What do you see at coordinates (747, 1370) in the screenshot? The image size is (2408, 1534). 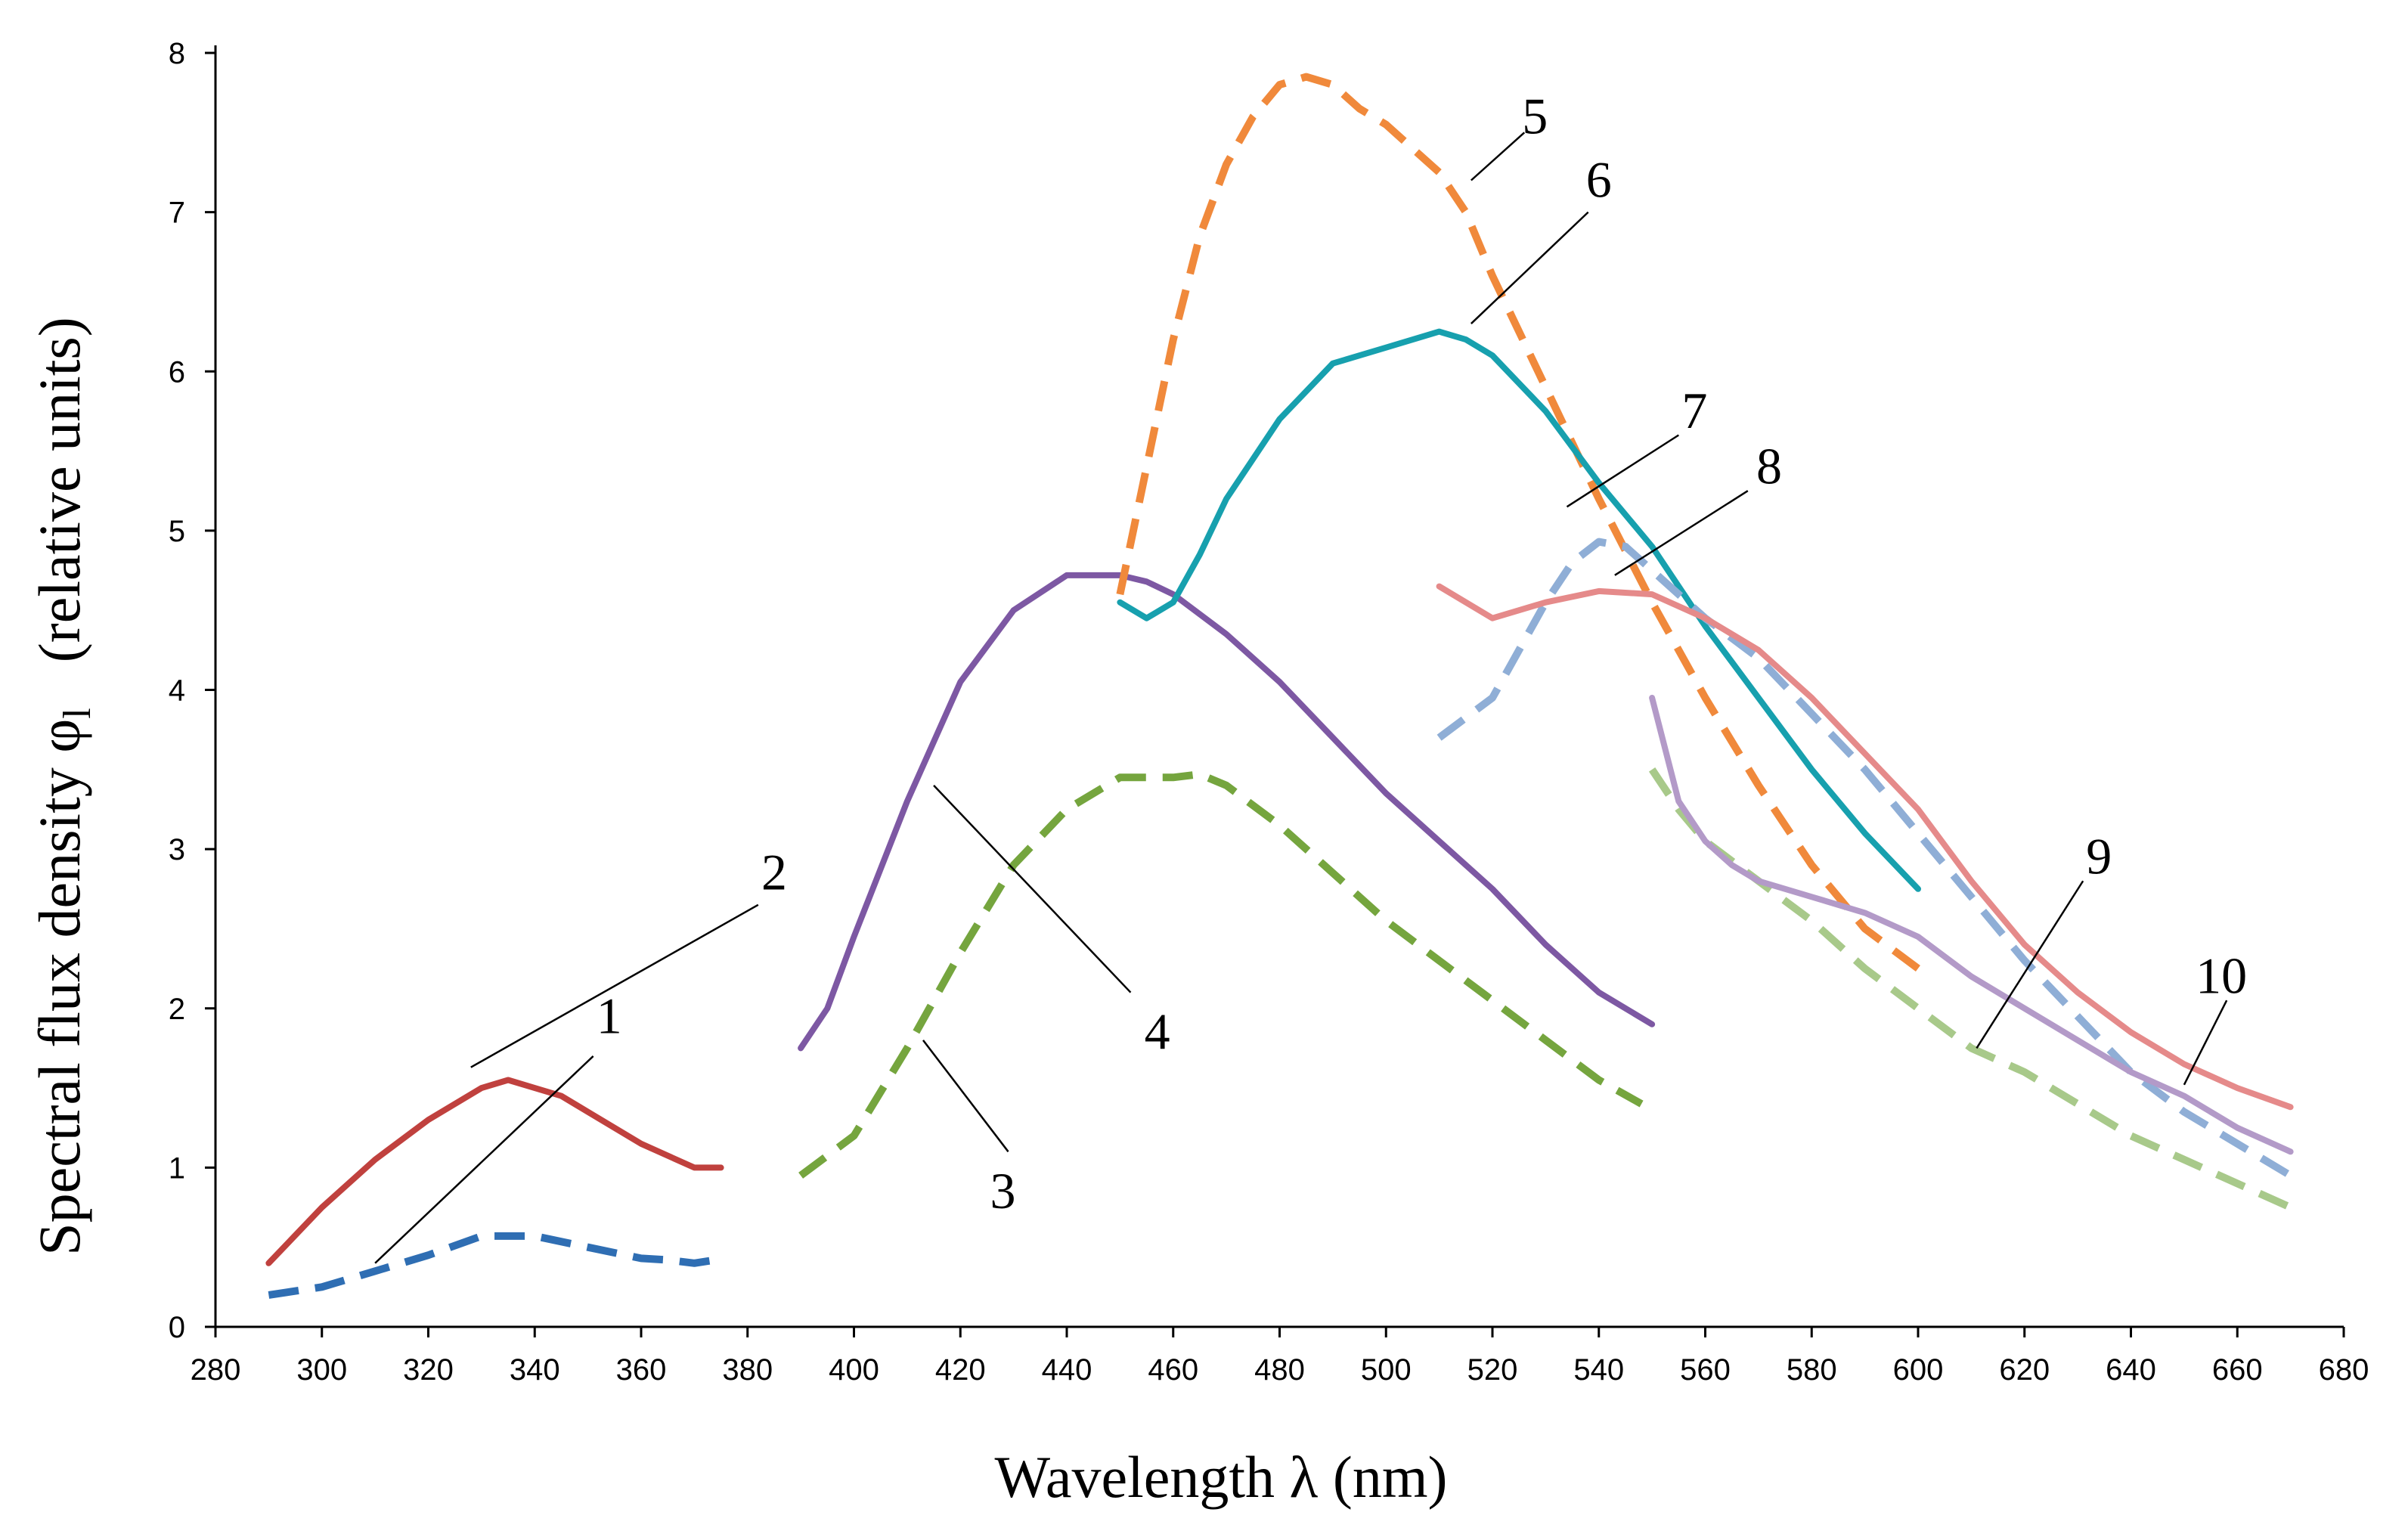 I see `x-tick-label: 380` at bounding box center [747, 1370].